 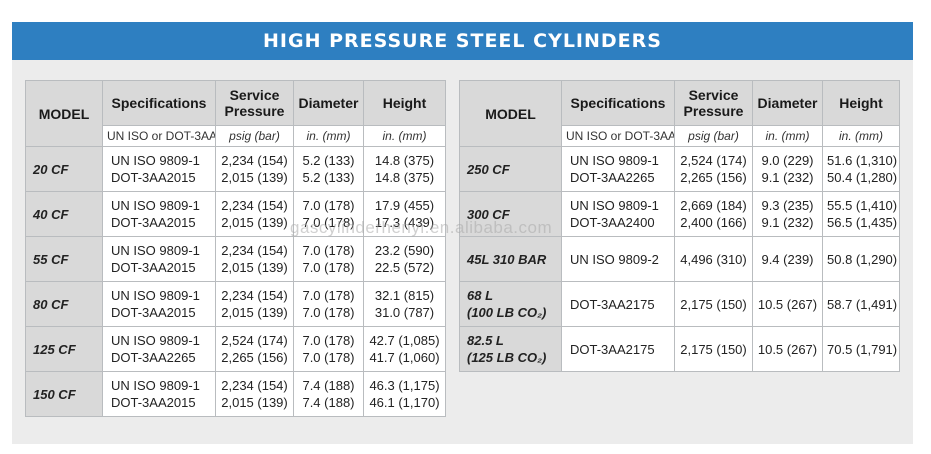 What do you see at coordinates (787, 214) in the screenshot?
I see `diameter-cell: 9.3 (235) 9.1 (232)` at bounding box center [787, 214].